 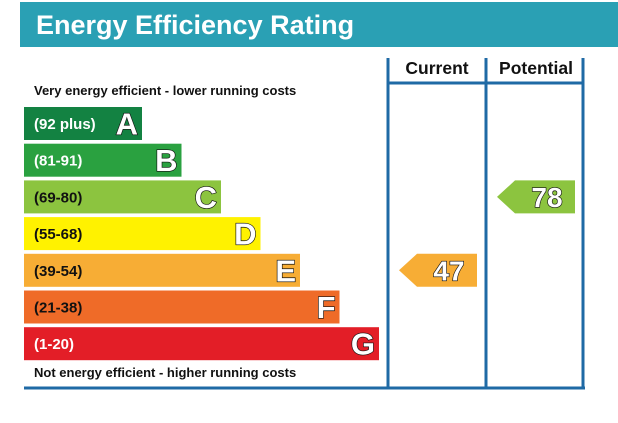 I want to click on band-g-bar, so click(x=201, y=344).